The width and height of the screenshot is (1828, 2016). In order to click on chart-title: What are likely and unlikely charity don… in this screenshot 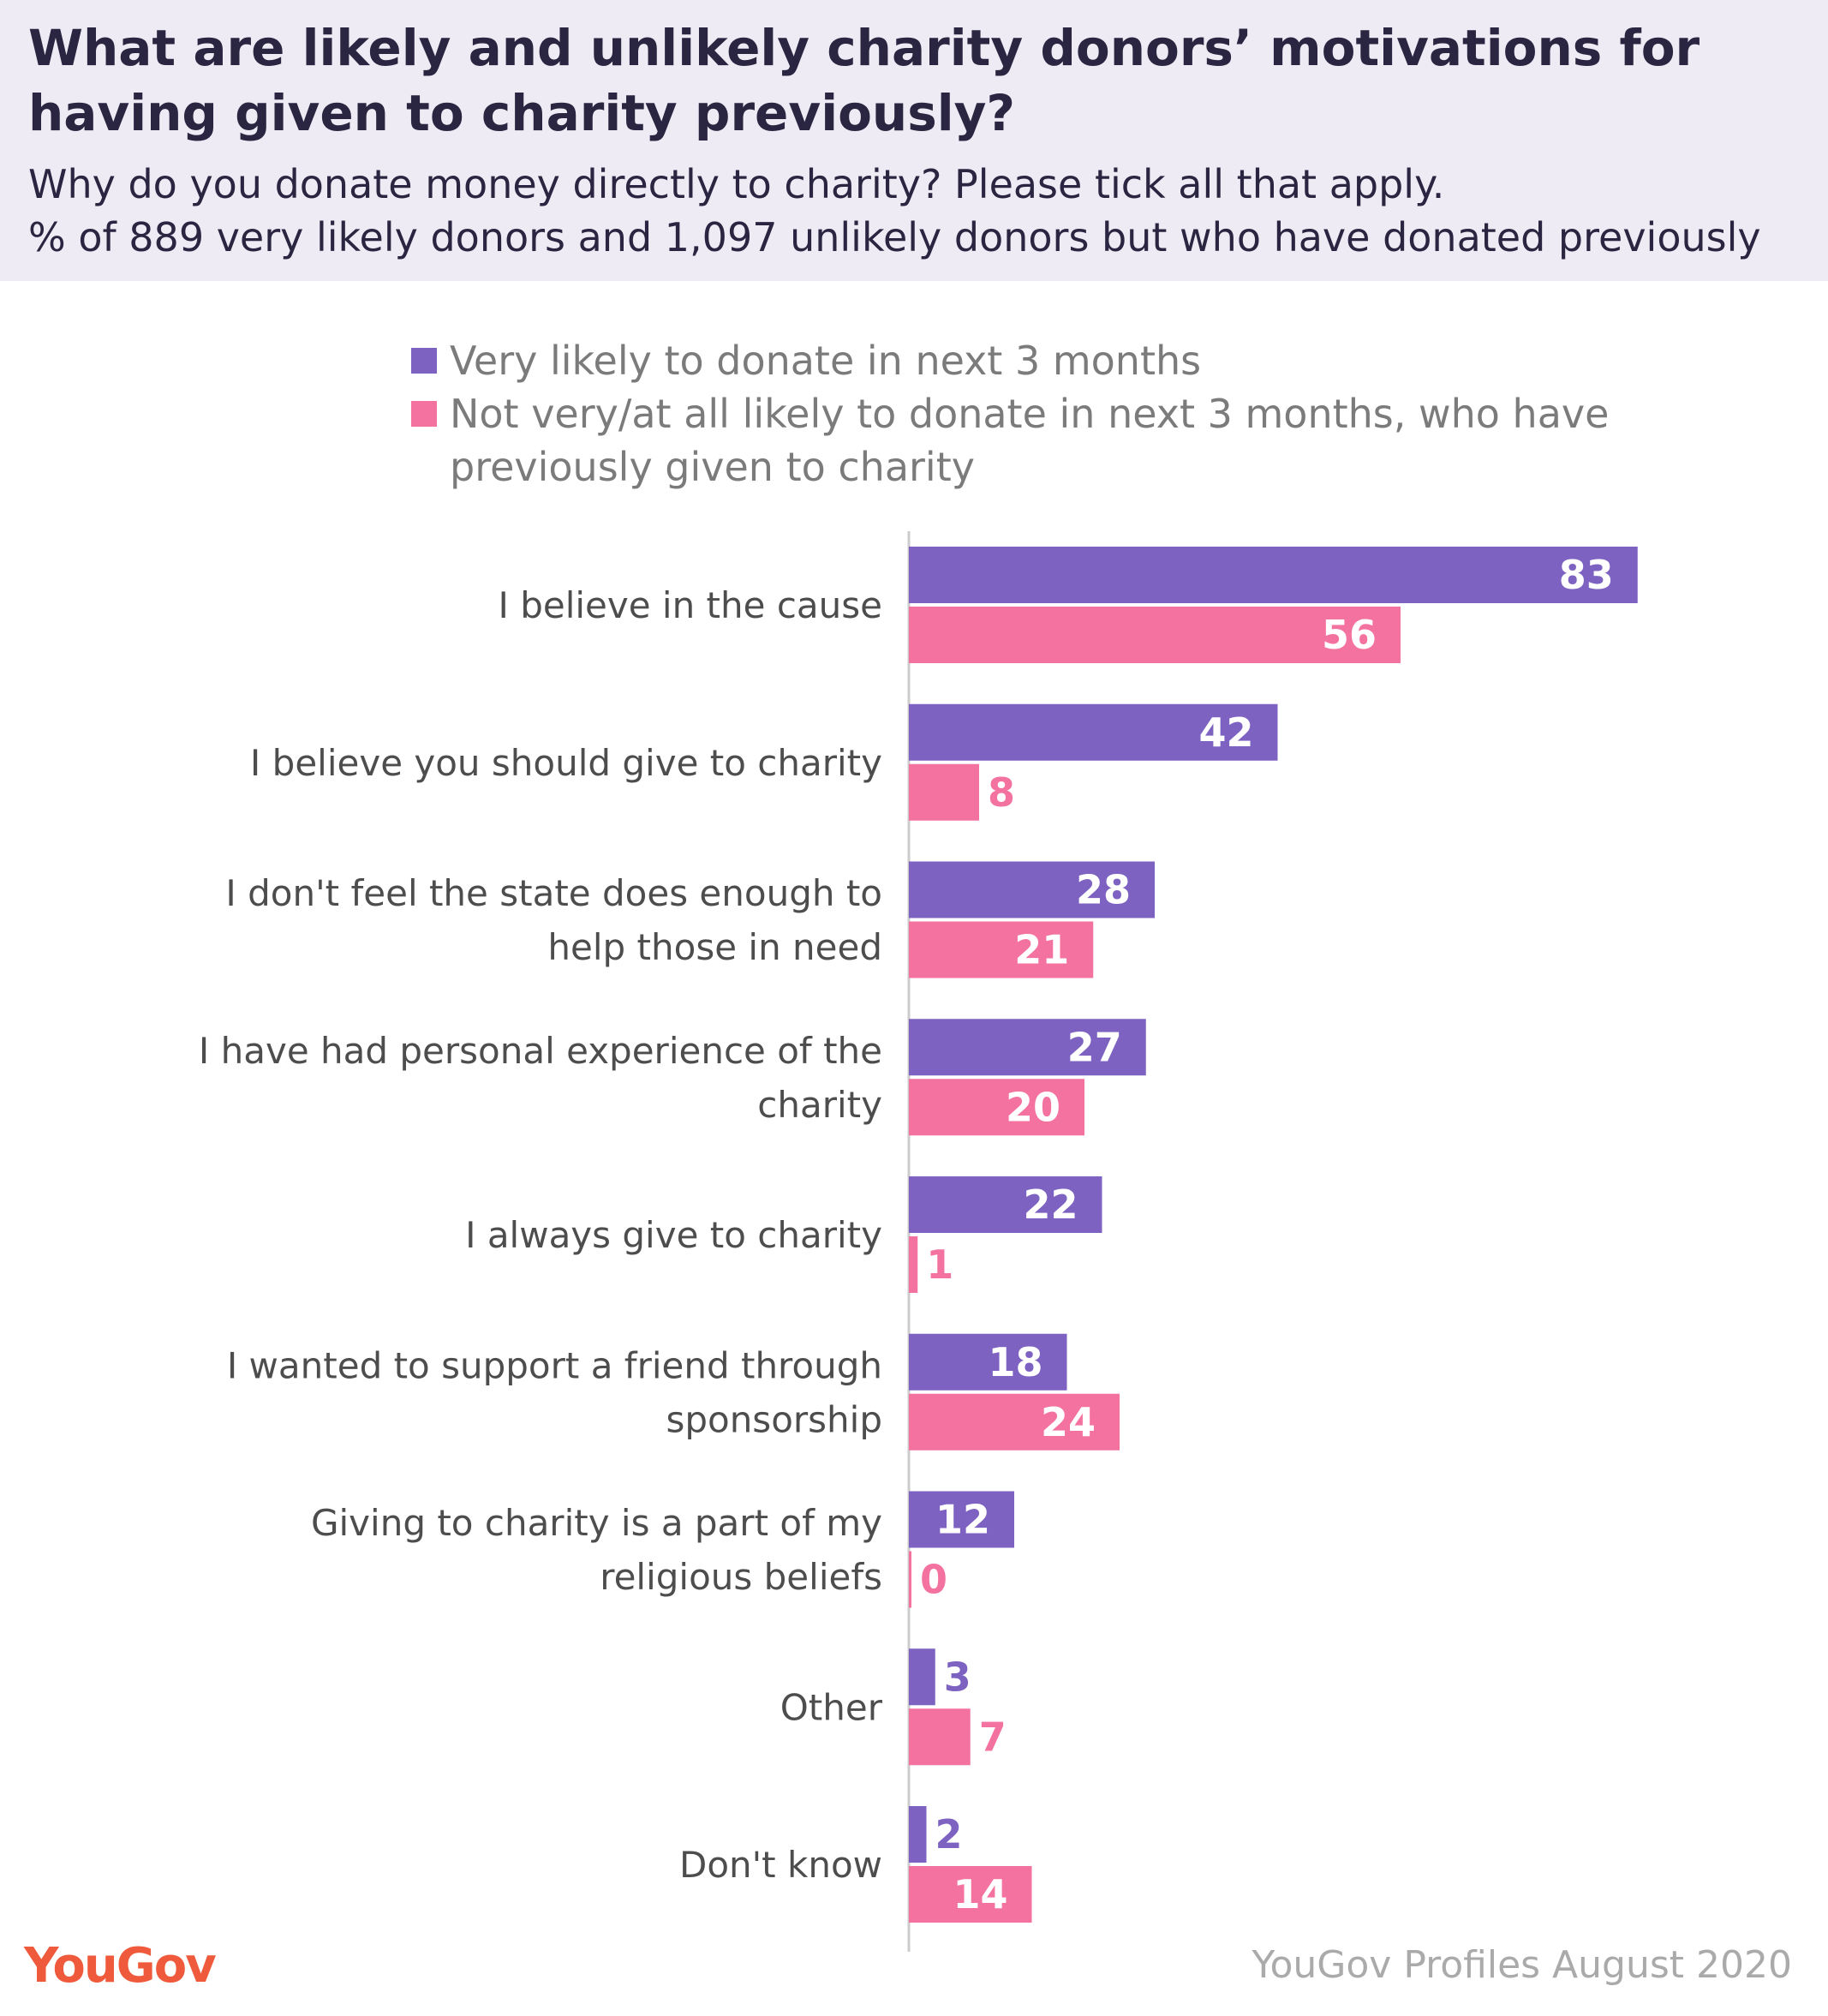, I will do `click(864, 80)`.